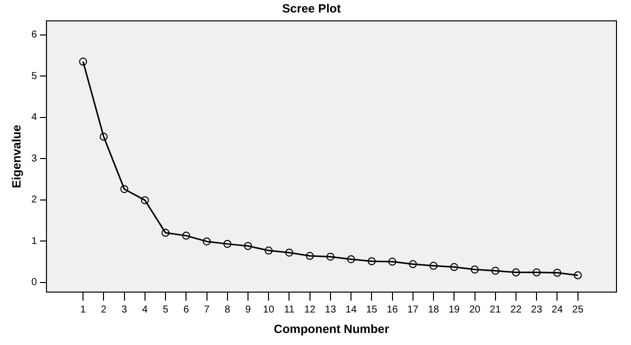  What do you see at coordinates (537, 310) in the screenshot?
I see `x-tick-label: 23` at bounding box center [537, 310].